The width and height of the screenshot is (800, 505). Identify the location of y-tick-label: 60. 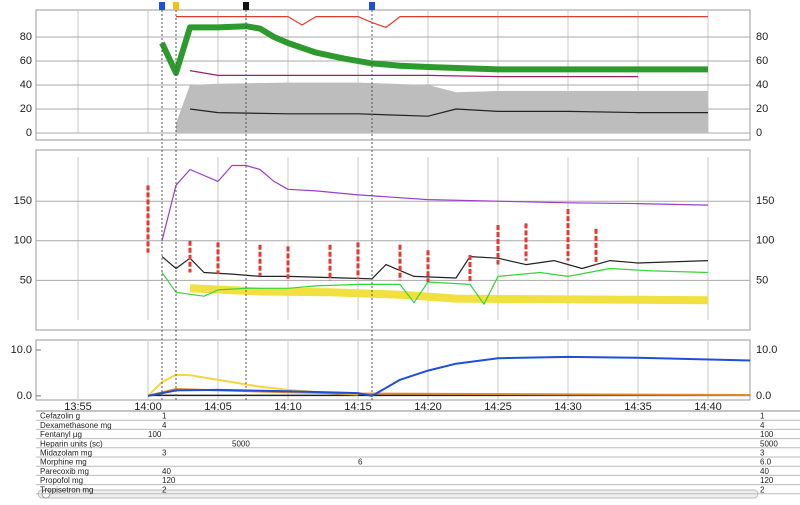
(26, 61).